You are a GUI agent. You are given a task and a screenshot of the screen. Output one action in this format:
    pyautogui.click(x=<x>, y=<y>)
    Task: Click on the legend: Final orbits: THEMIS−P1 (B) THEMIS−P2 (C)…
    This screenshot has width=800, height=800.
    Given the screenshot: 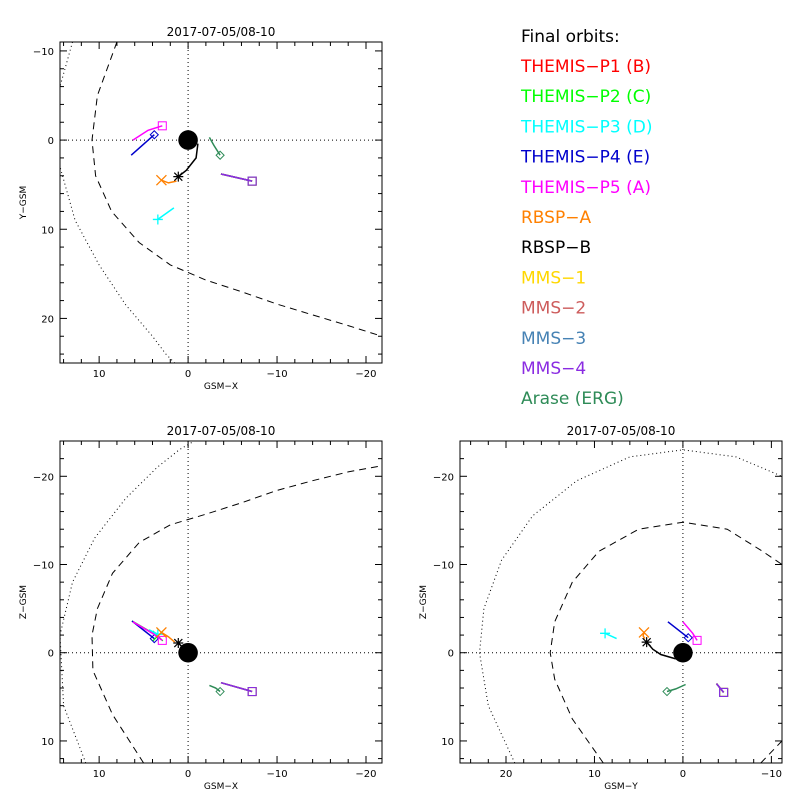 What is the action you would take?
    pyautogui.click(x=586, y=218)
    